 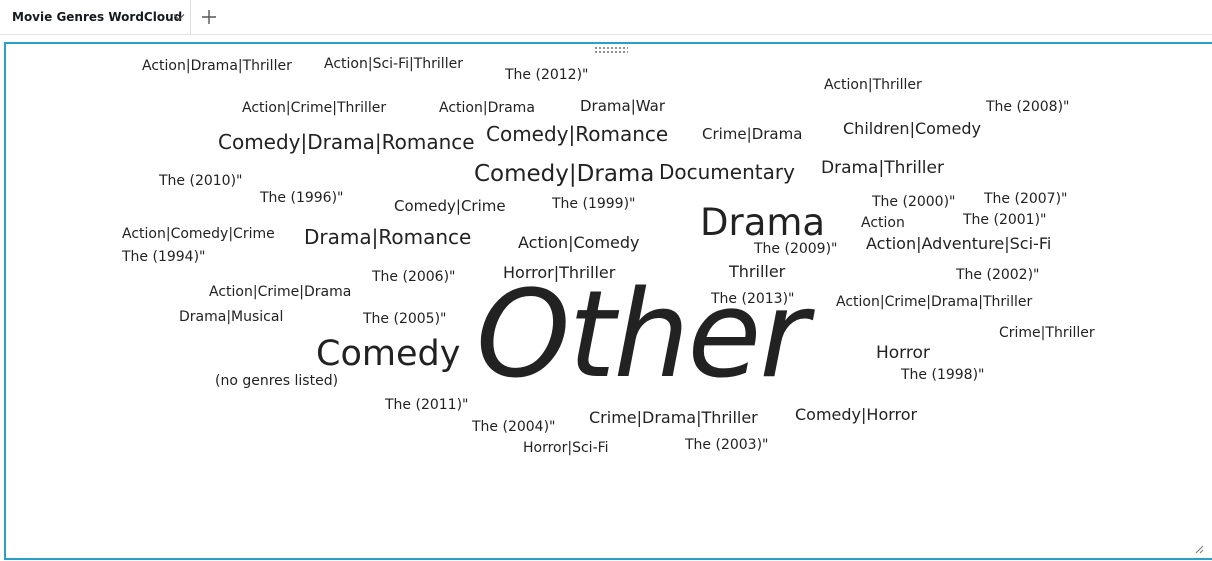 What do you see at coordinates (757, 271) in the screenshot?
I see `word-item: Thriller` at bounding box center [757, 271].